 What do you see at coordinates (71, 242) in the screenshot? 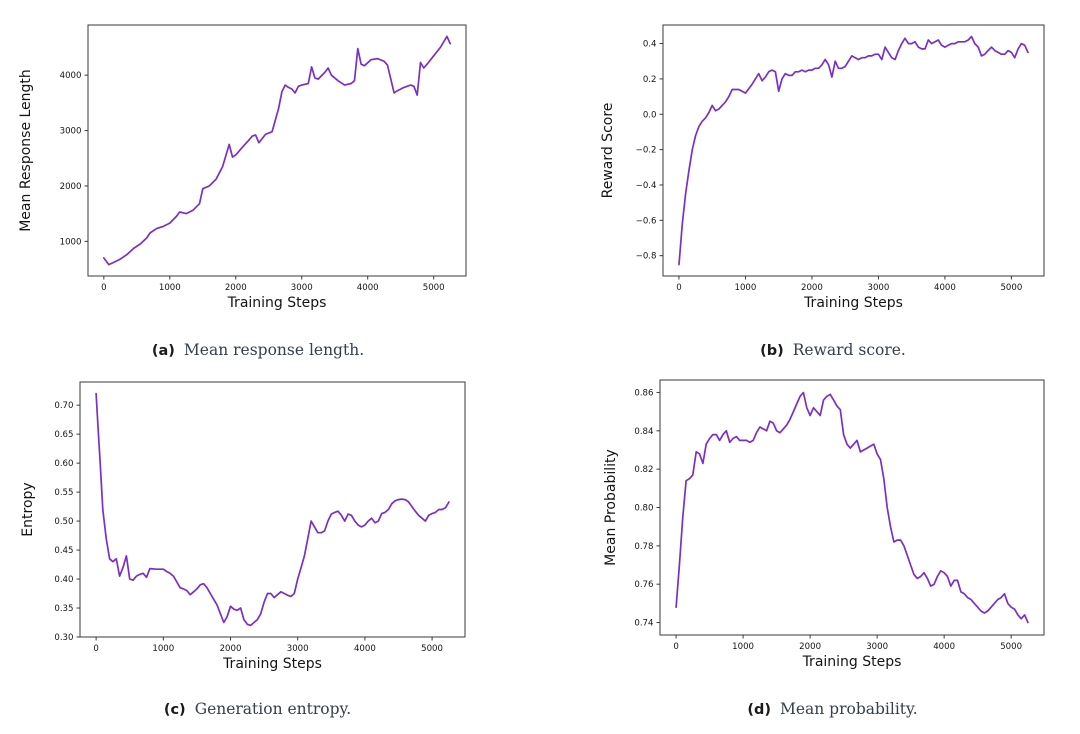
I see `y-tick-label: 1000` at bounding box center [71, 242].